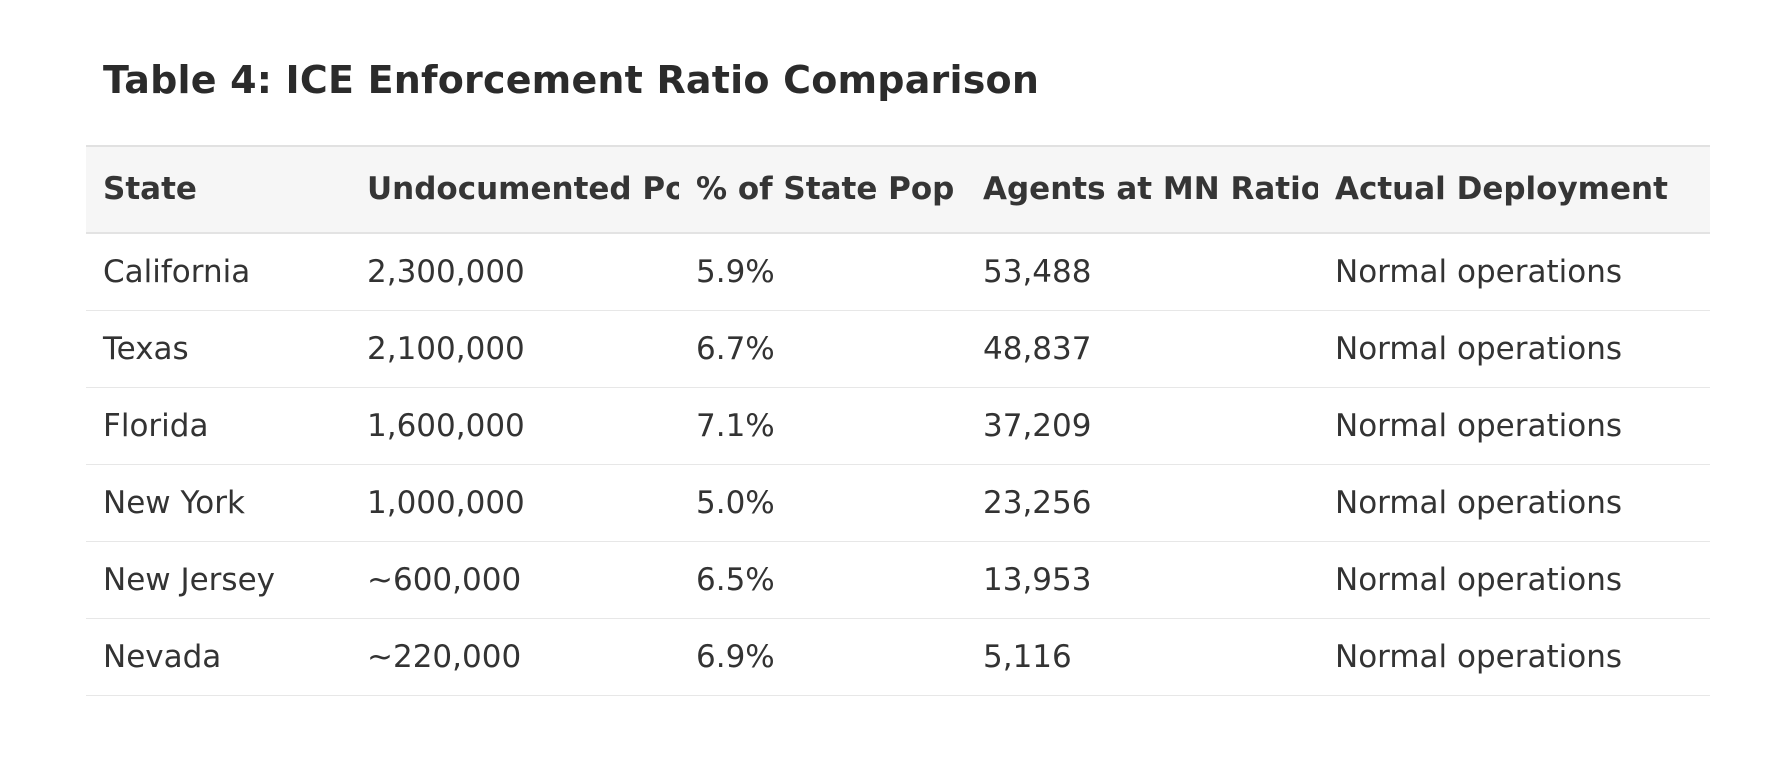 The height and width of the screenshot is (780, 1784). What do you see at coordinates (514, 580) in the screenshot?
I see `cell-undocumented-pop: ~600,000` at bounding box center [514, 580].